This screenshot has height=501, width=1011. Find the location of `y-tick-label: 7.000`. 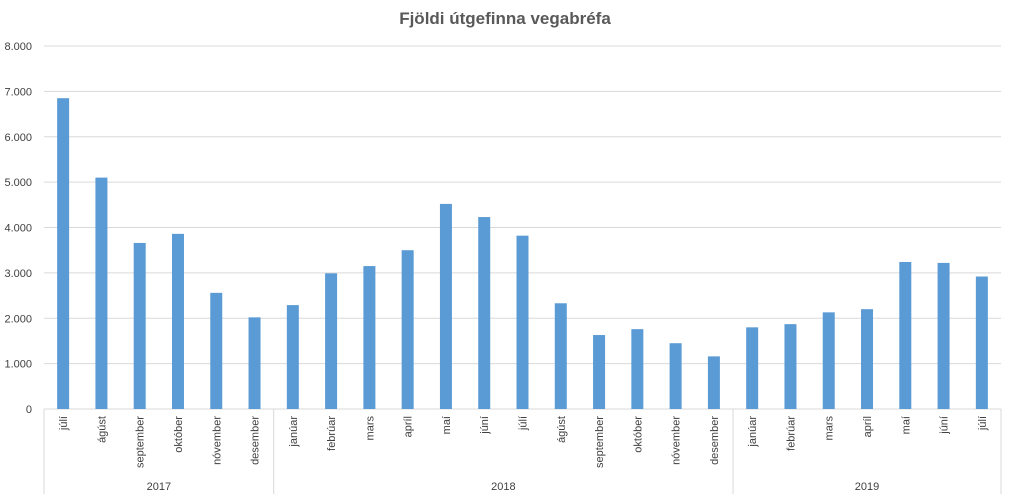

y-tick-label: 7.000 is located at coordinates (18, 92).